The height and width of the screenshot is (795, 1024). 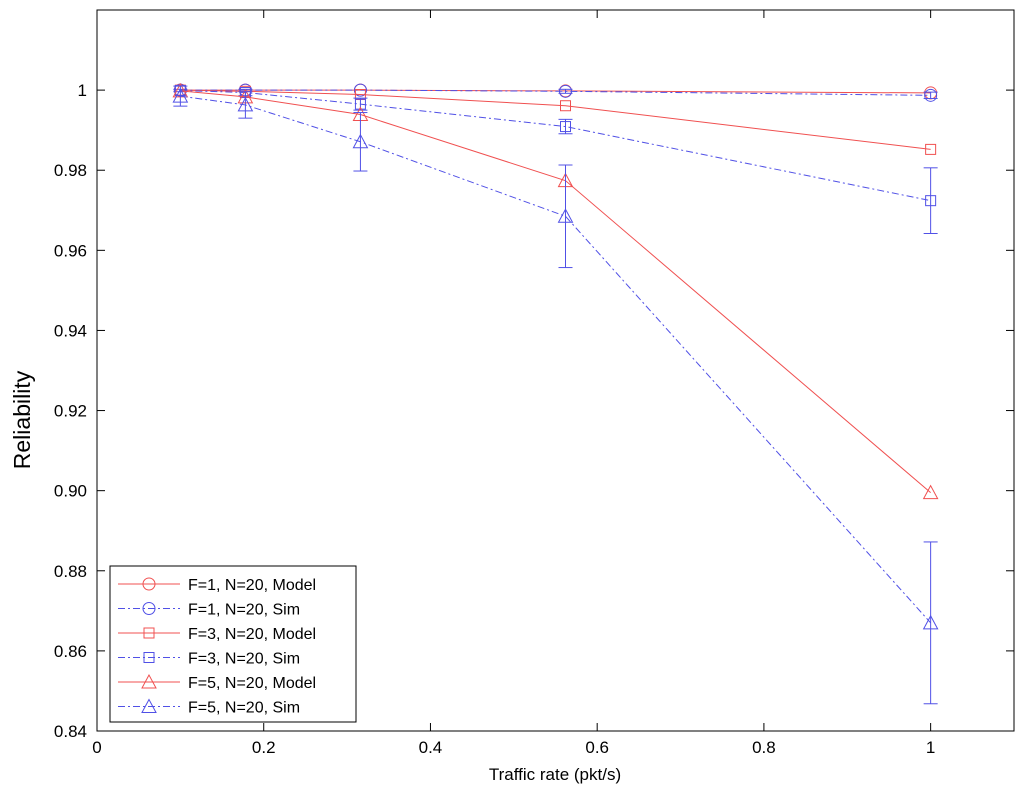 What do you see at coordinates (244, 610) in the screenshot?
I see `legend-label: F=1, N=20, Sim` at bounding box center [244, 610].